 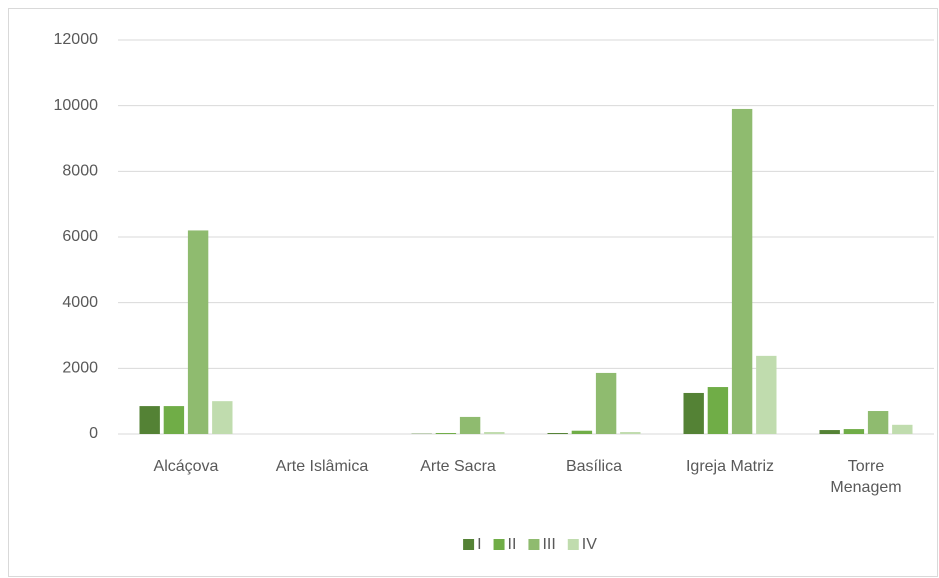 I want to click on legend-label: II, so click(x=512, y=544).